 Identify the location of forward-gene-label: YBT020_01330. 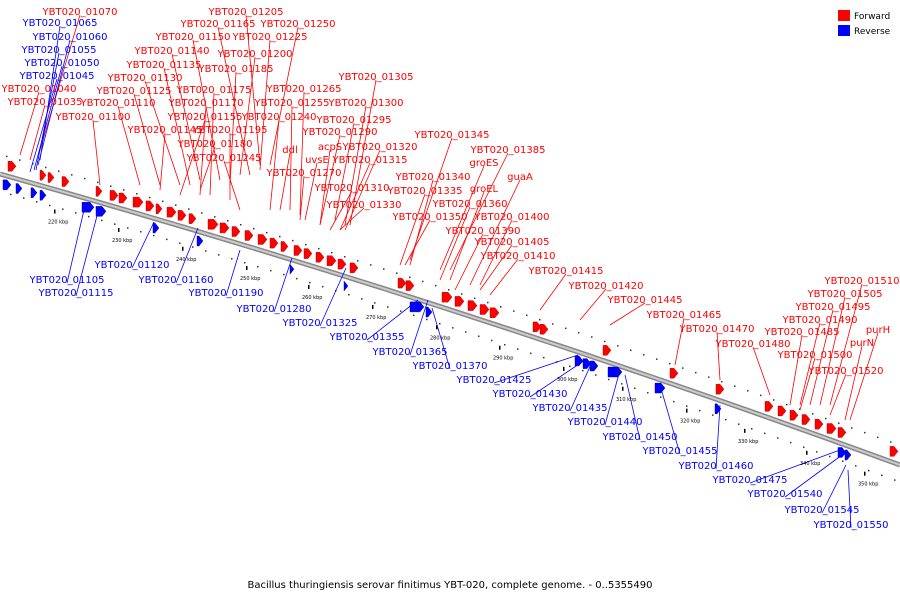
(364, 205).